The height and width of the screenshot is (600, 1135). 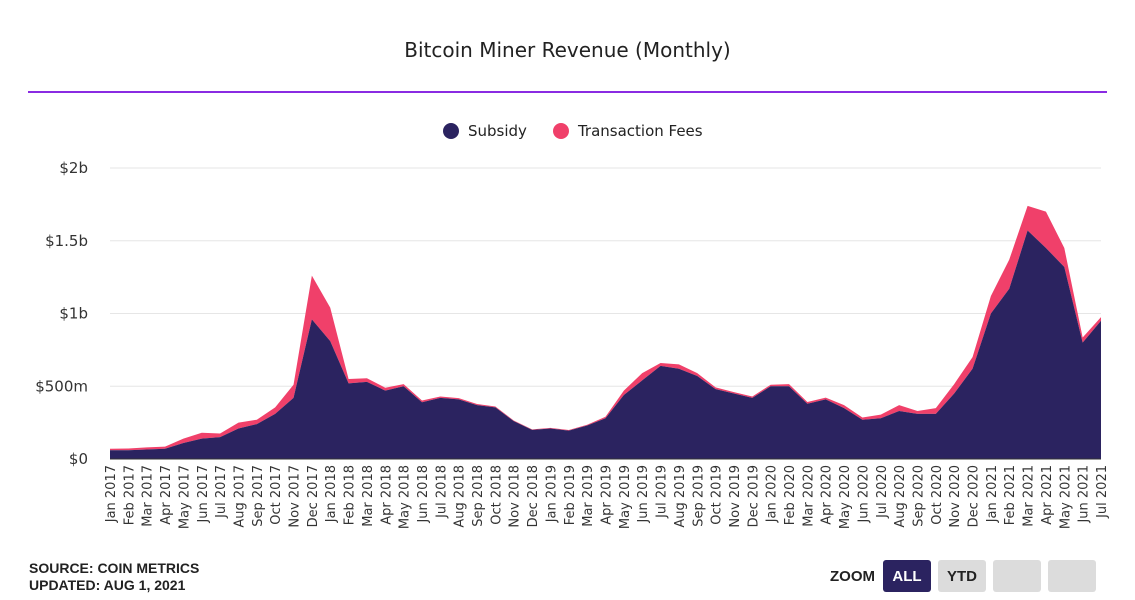 I want to click on x-tick-label: Aug 2020, so click(x=900, y=496).